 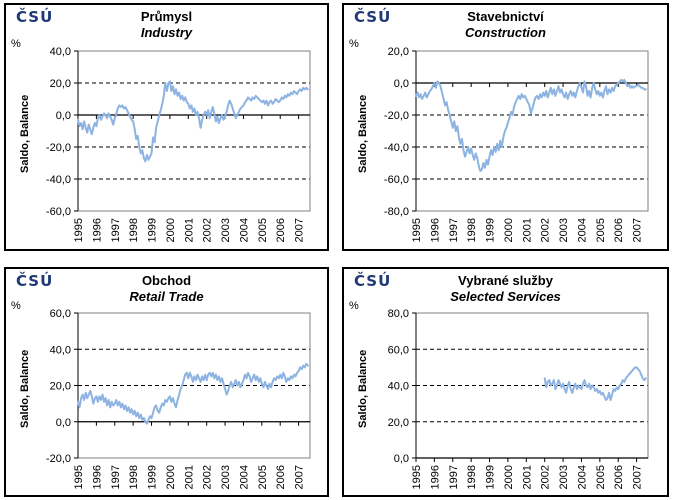 I want to click on chart-title-czech: Stavebnictví, so click(x=505, y=16).